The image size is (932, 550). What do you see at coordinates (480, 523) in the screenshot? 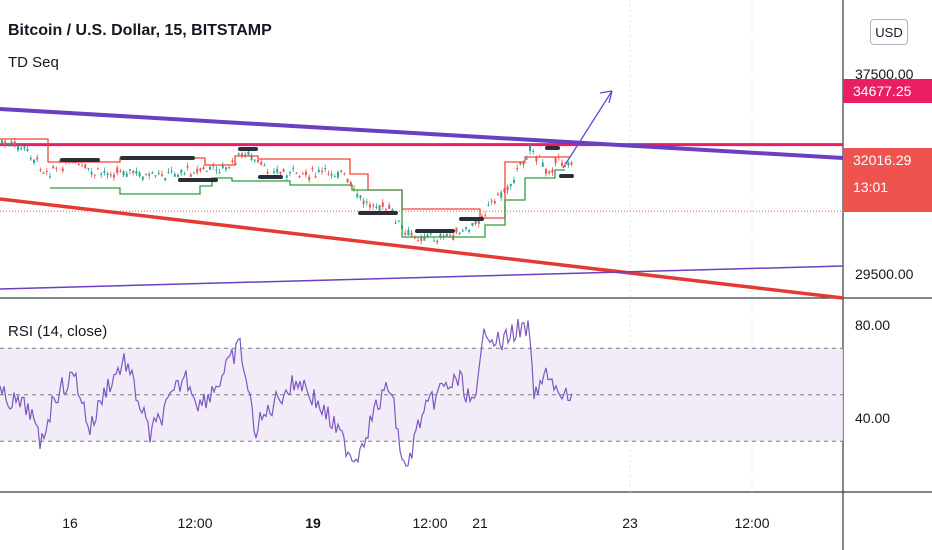
I see `time-tick-label: 21` at bounding box center [480, 523].